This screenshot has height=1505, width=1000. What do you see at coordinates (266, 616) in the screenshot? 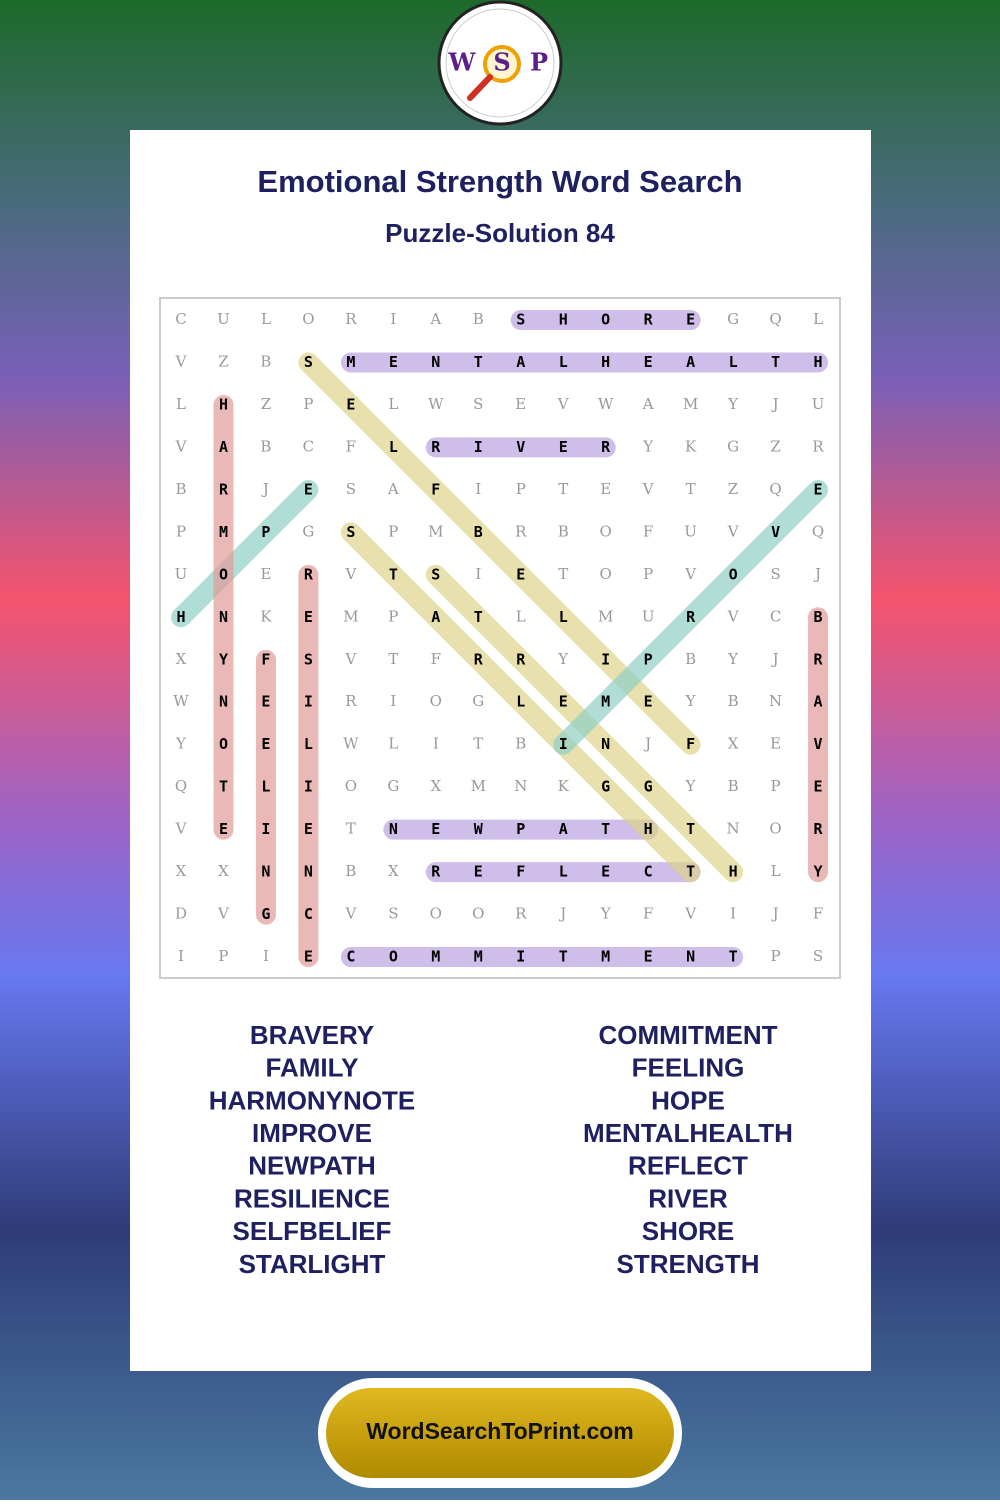
I see `grid-letter: K` at bounding box center [266, 616].